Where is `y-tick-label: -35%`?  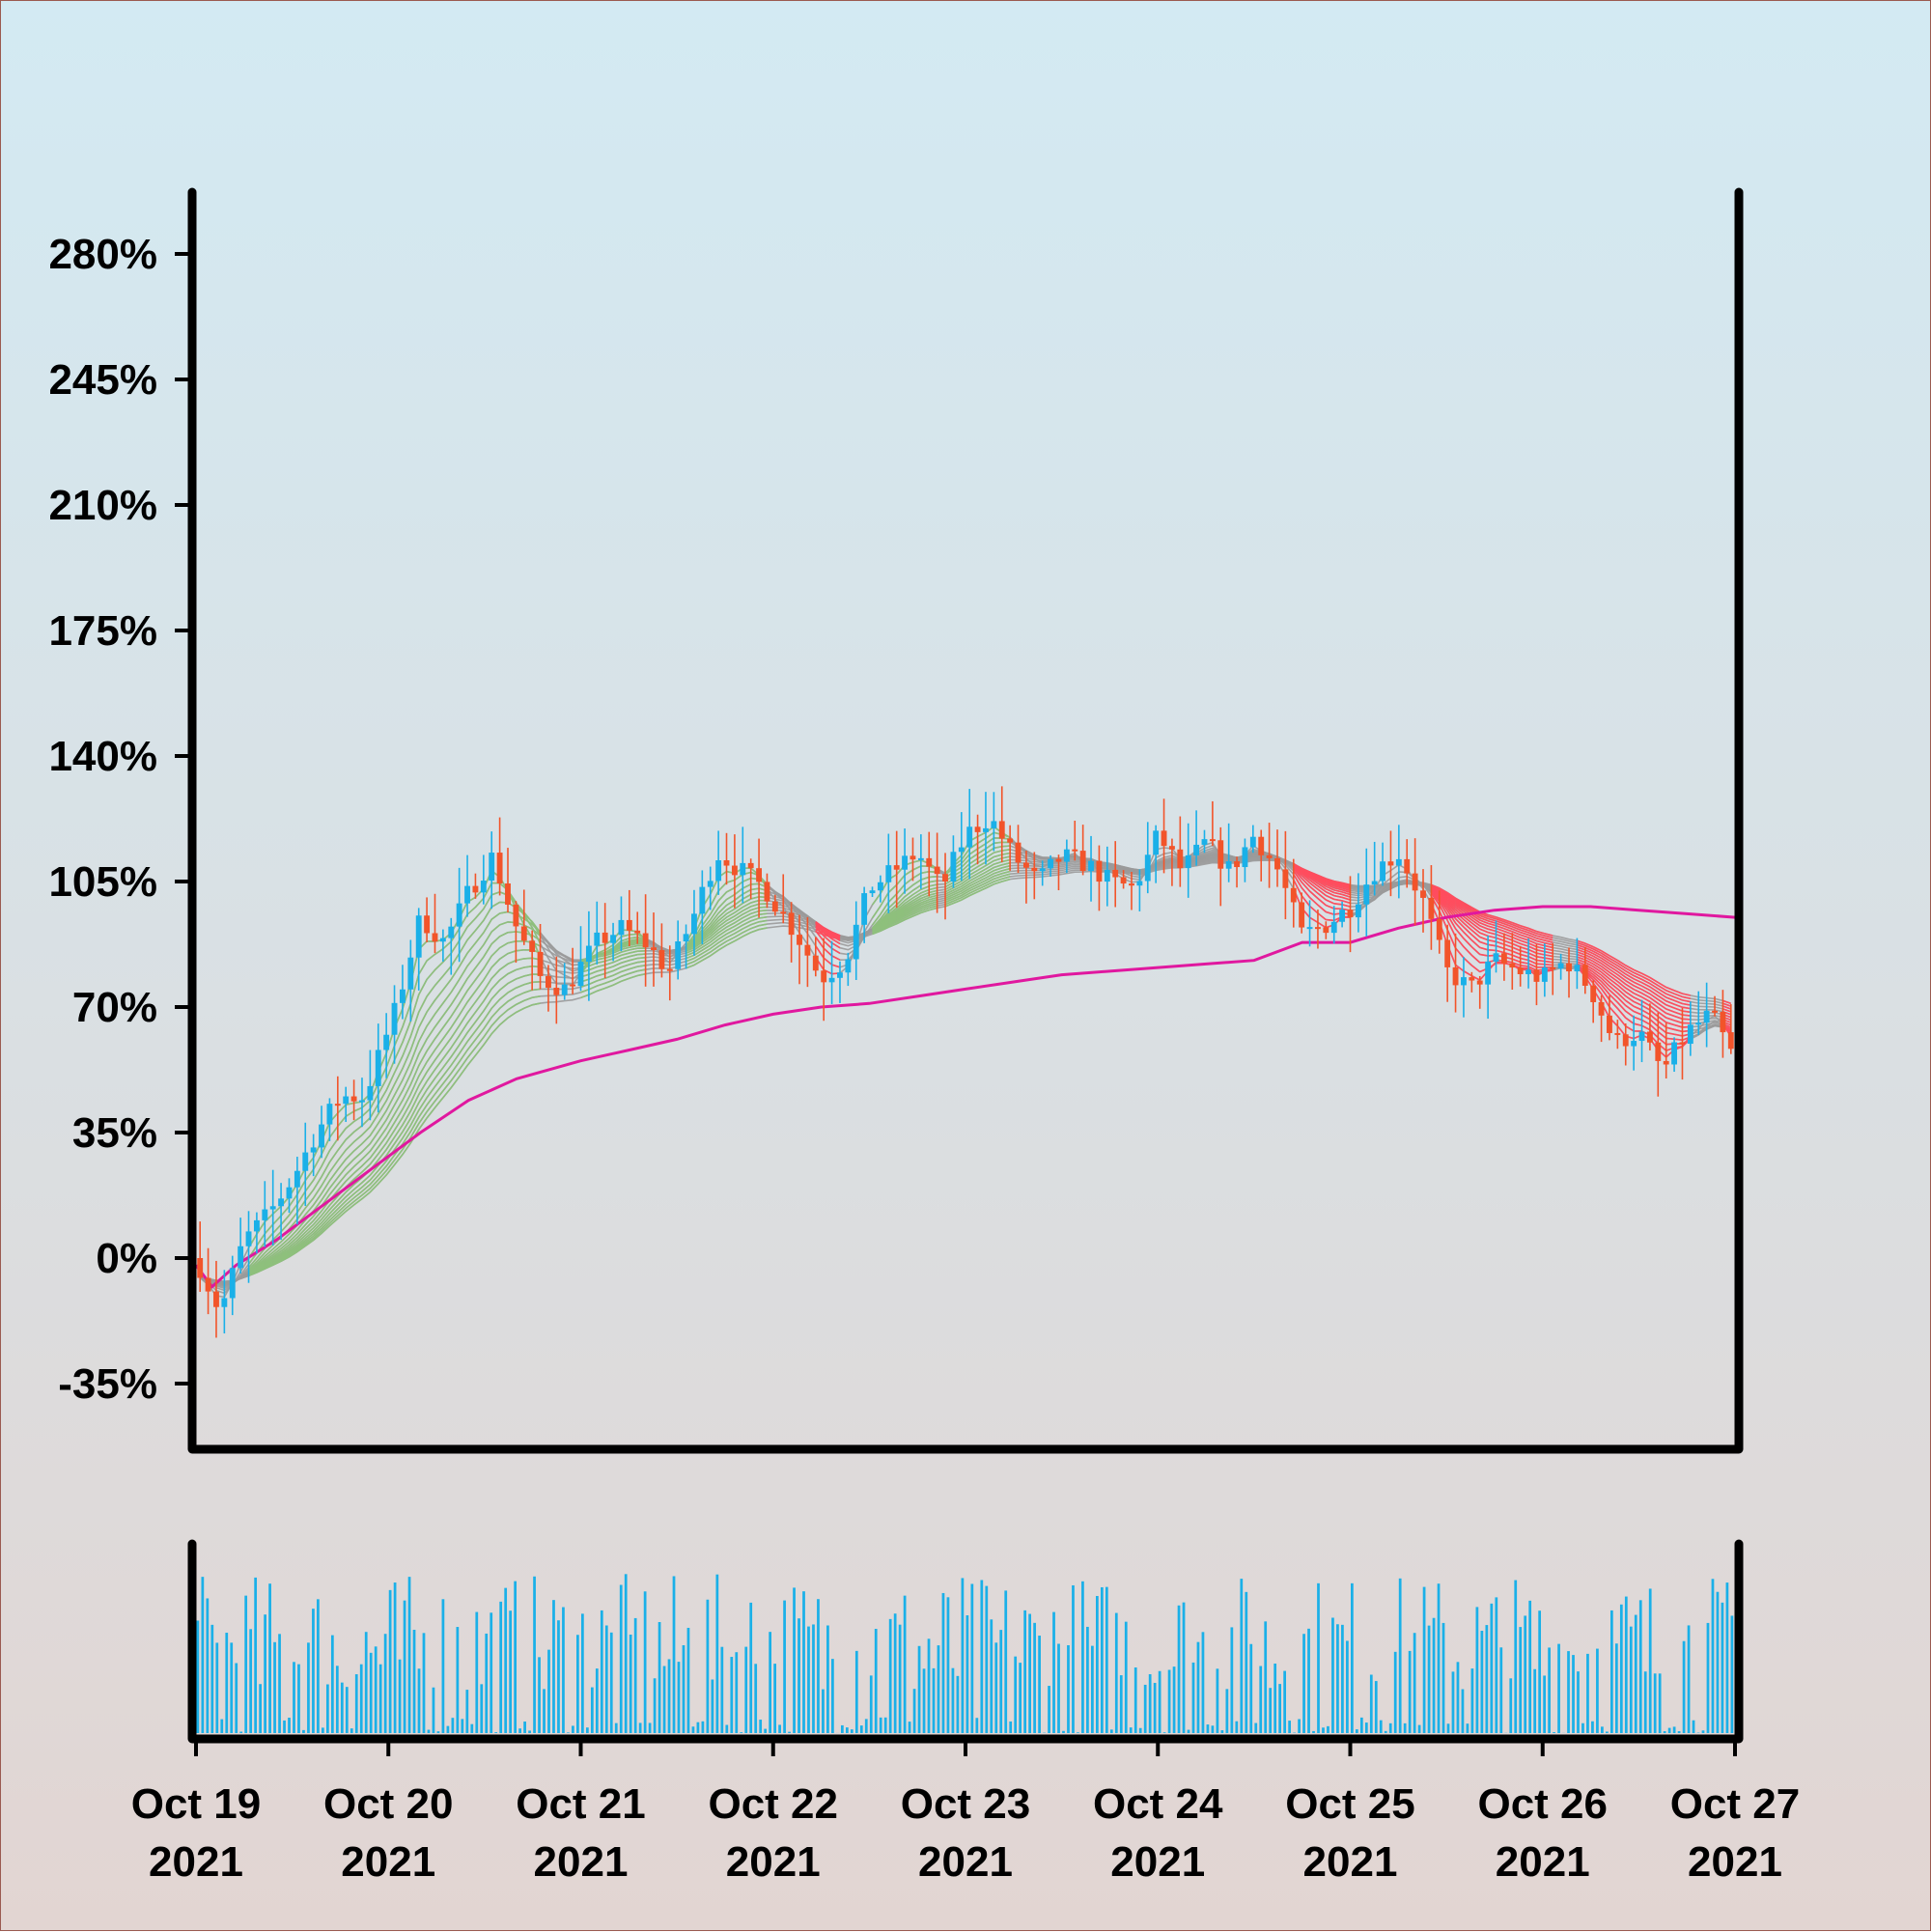
y-tick-label: -35% is located at coordinates (107, 1384).